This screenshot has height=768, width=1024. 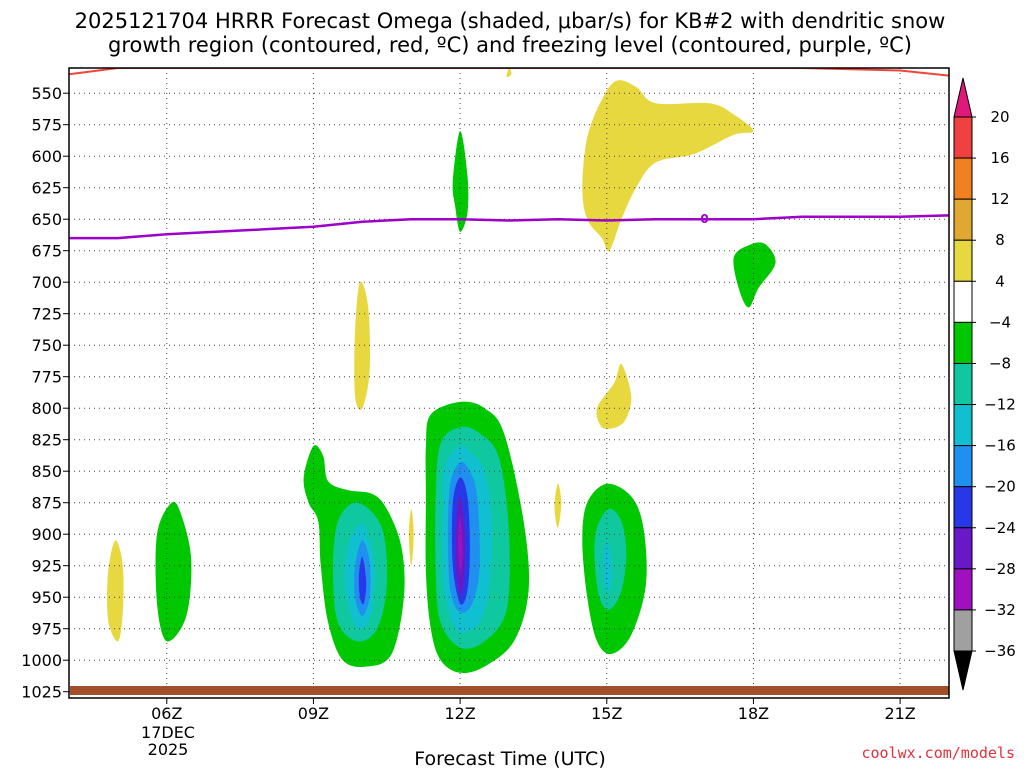 What do you see at coordinates (46, 597) in the screenshot?
I see `y-tick-label: 950` at bounding box center [46, 597].